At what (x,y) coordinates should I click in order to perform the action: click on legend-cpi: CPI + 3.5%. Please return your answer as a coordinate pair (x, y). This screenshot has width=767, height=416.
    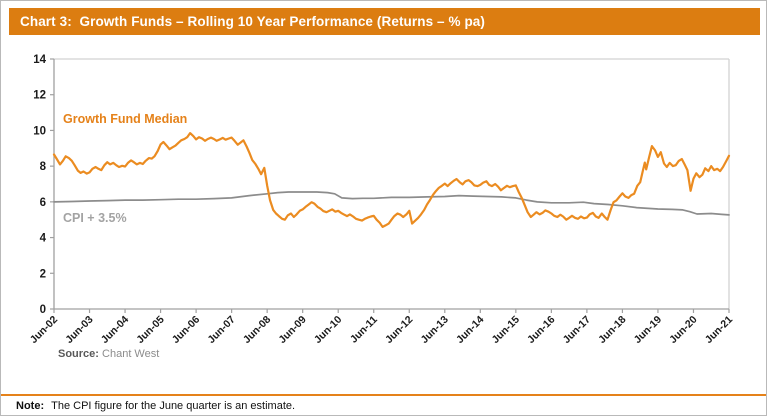
    Looking at the image, I should click on (95, 218).